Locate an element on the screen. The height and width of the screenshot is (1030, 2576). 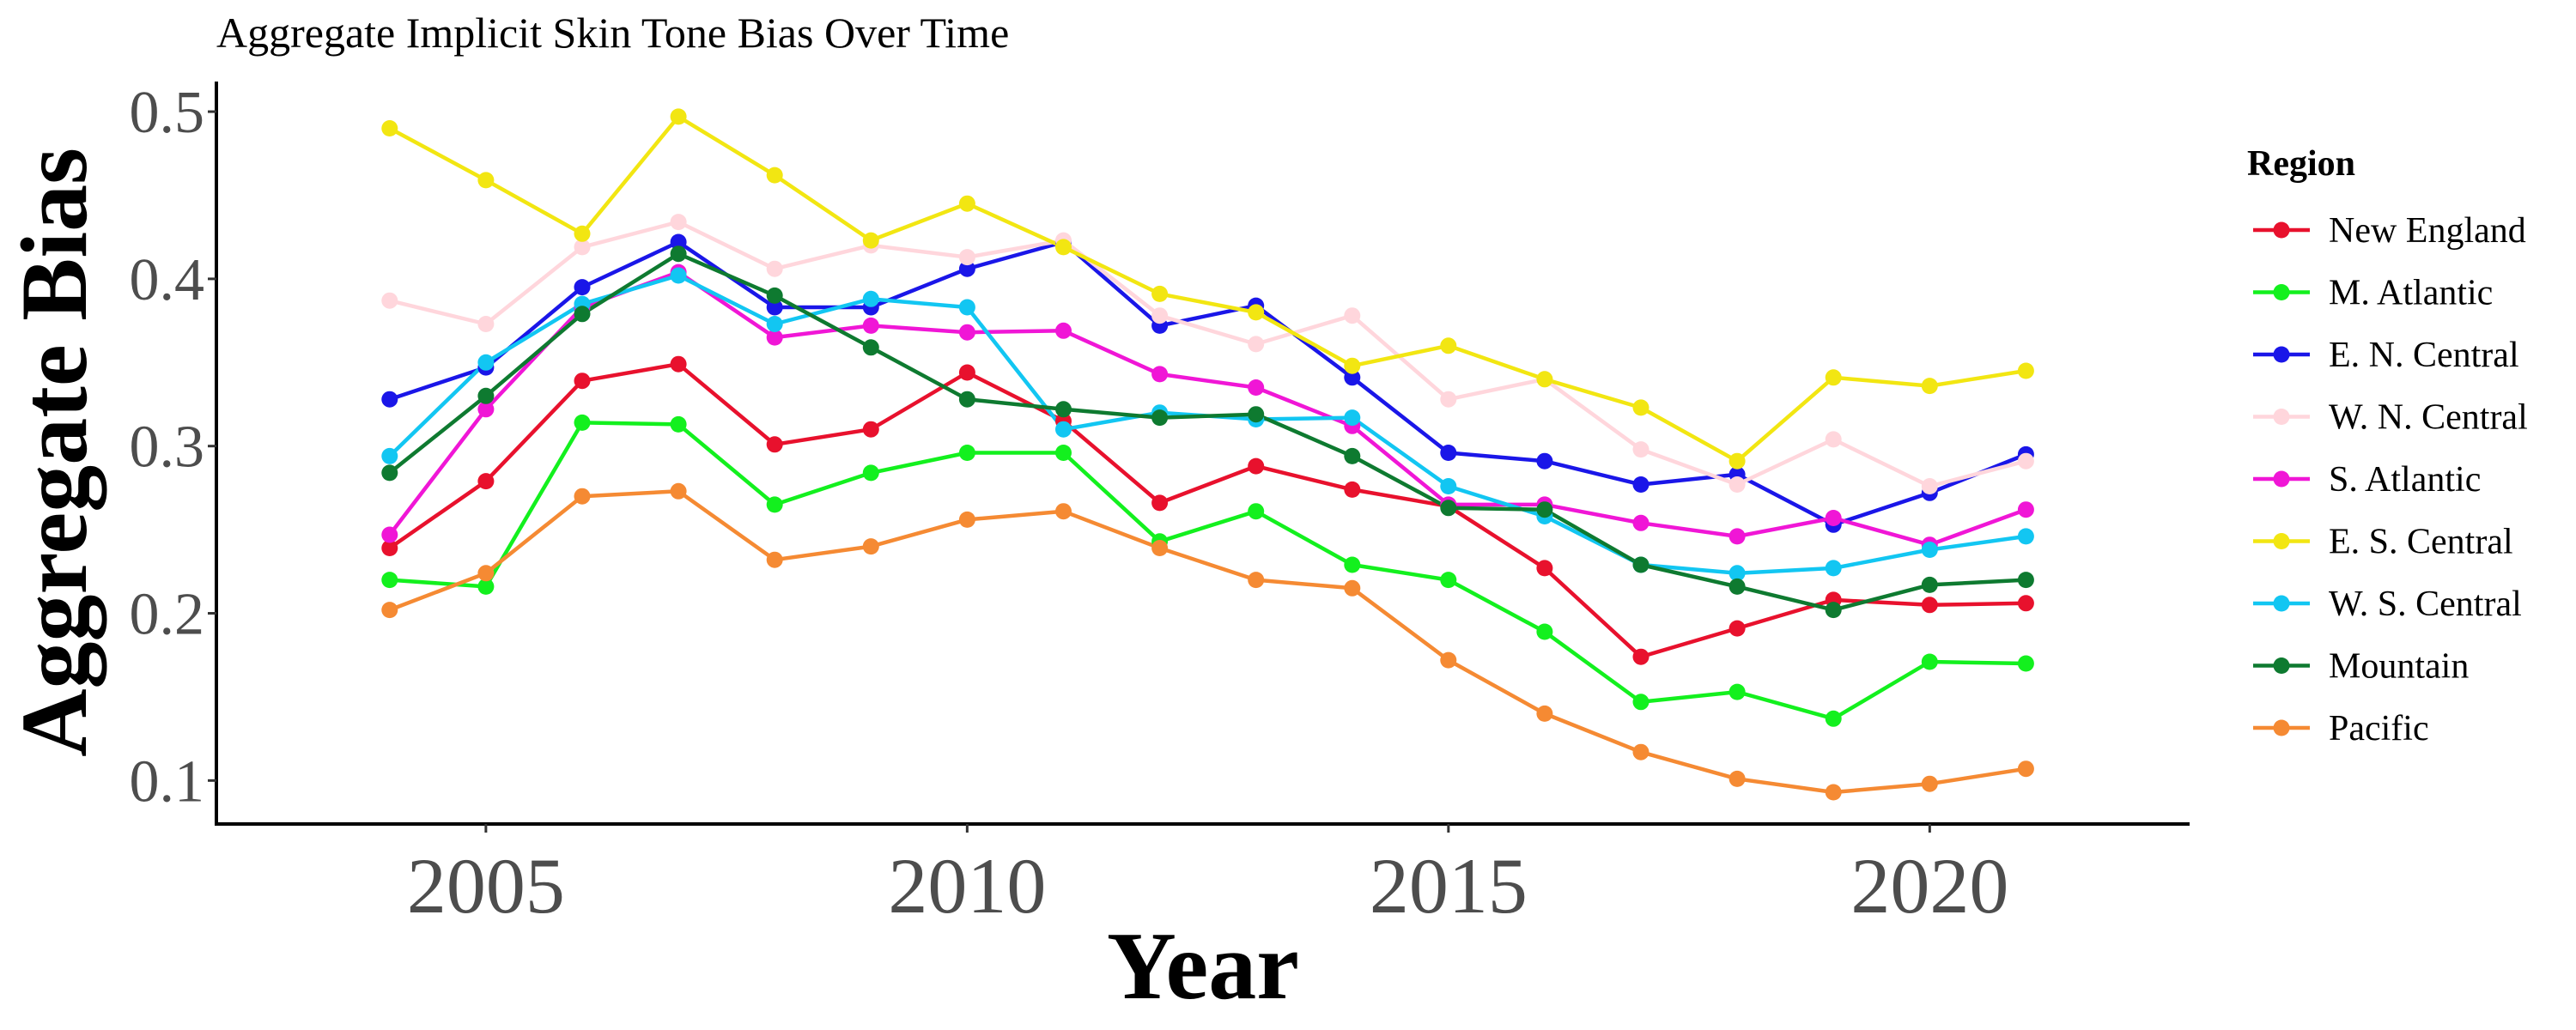
legend-title: Region is located at coordinates (2301, 164).